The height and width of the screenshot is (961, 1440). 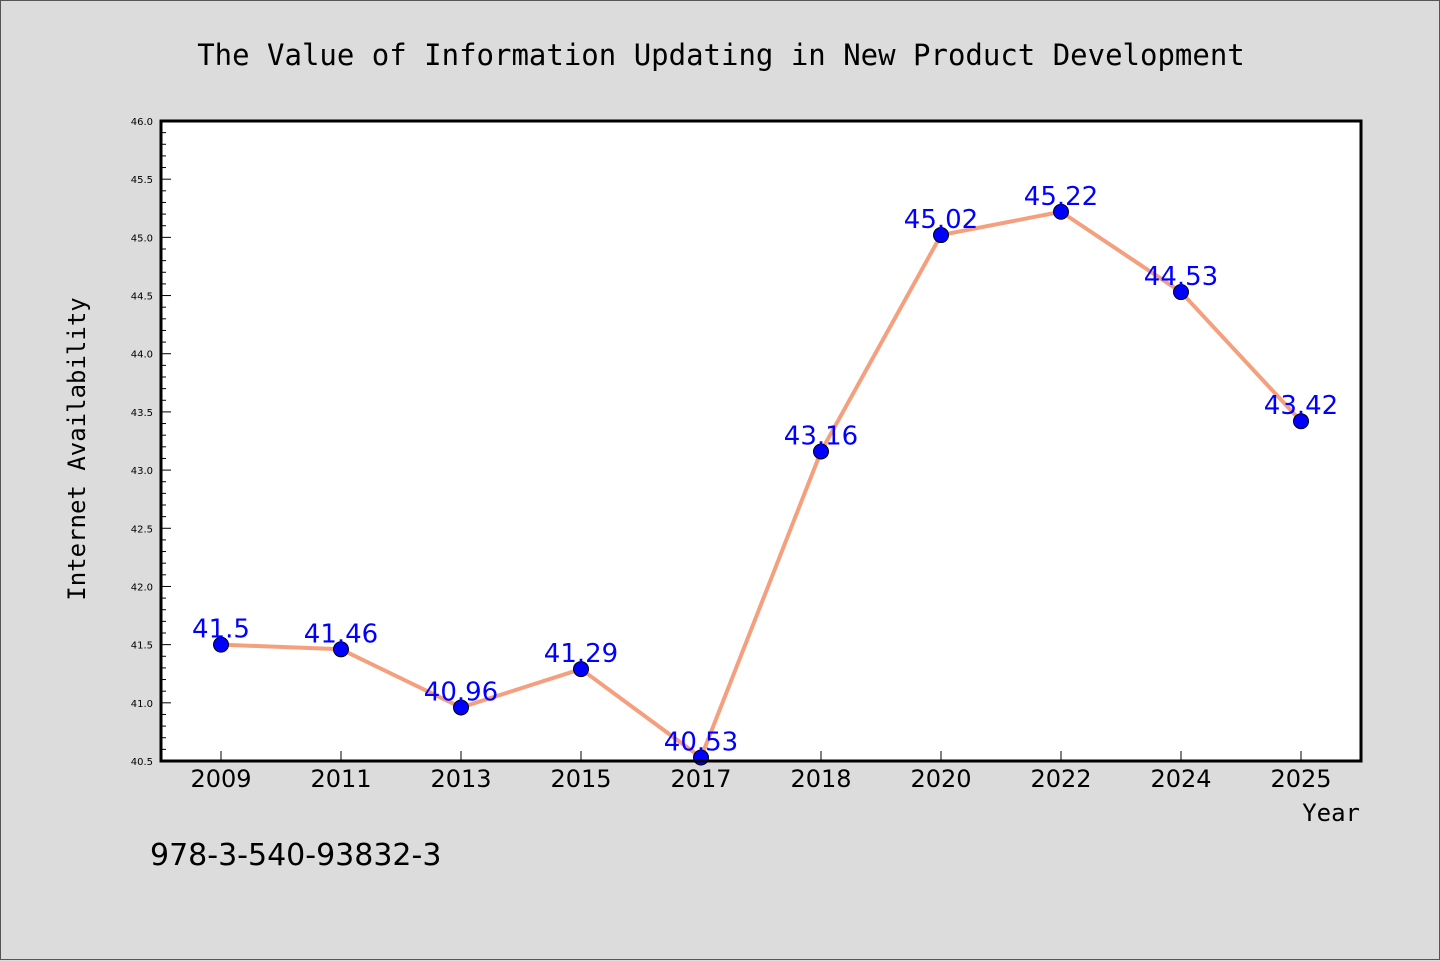 I want to click on y-tick-label: 45.5, so click(x=142, y=180).